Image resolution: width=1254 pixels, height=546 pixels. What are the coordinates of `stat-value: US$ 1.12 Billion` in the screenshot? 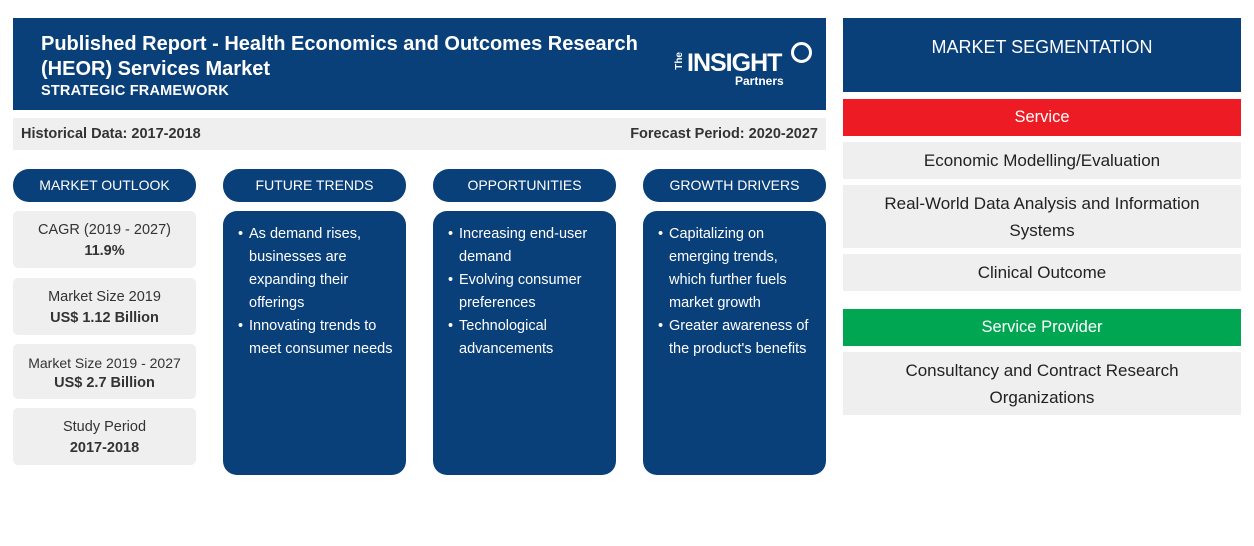 It's located at (104, 318).